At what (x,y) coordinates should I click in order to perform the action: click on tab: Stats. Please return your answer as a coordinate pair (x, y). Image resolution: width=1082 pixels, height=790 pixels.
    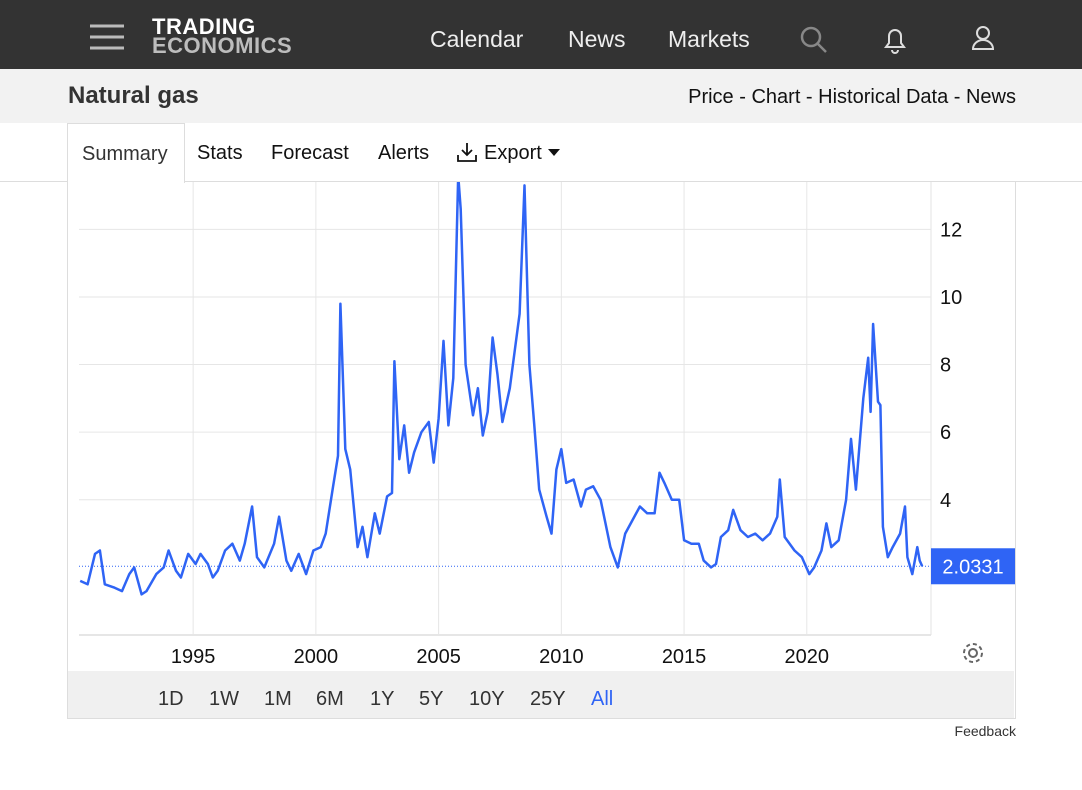
    Looking at the image, I should click on (220, 153).